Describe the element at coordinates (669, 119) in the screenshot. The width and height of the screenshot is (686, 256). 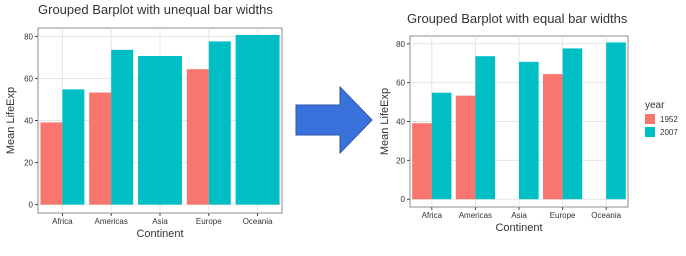
I see `legend-label: 1952` at that location.